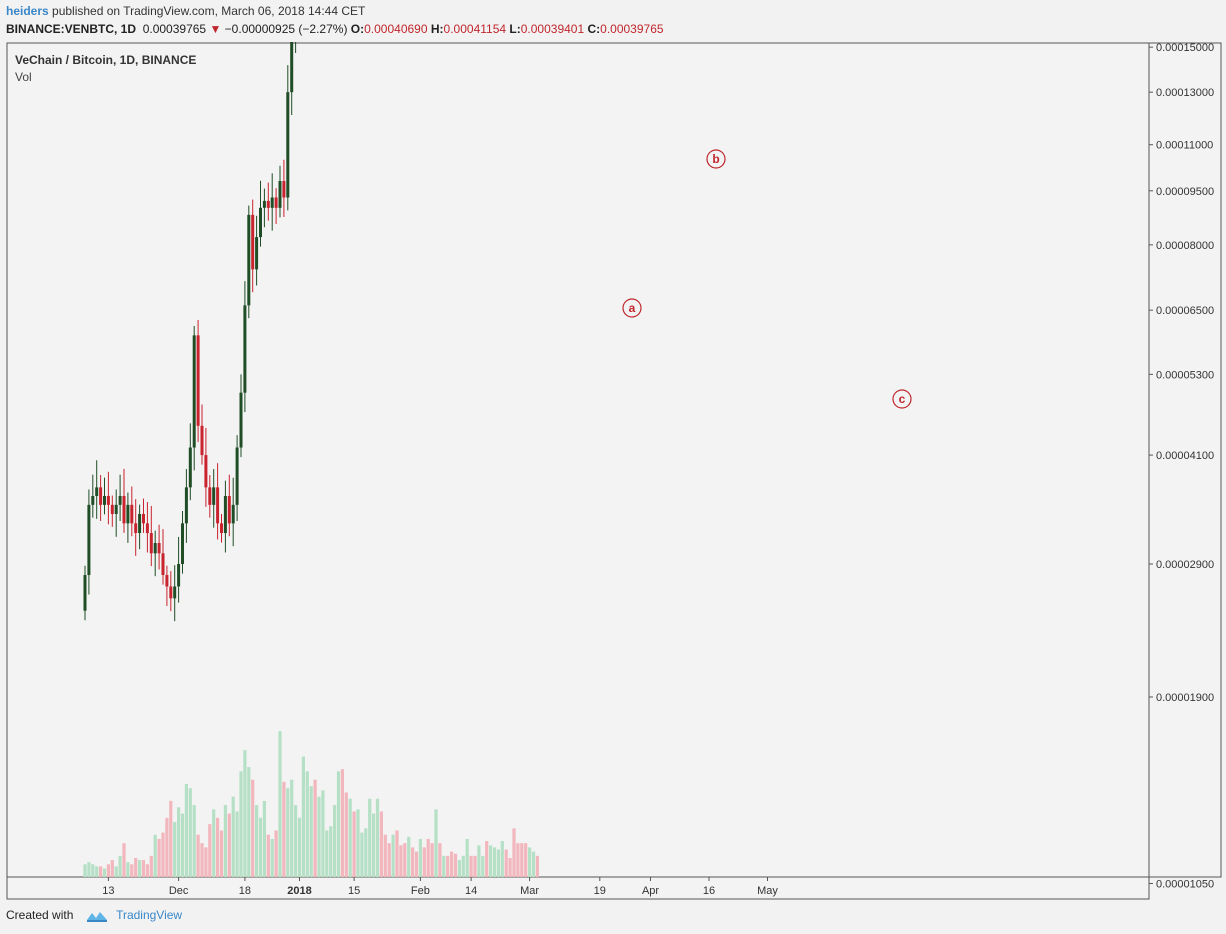 This screenshot has height=934, width=1226. What do you see at coordinates (1185, 885) in the screenshot?
I see `y-tick-label: 0.00001050` at bounding box center [1185, 885].